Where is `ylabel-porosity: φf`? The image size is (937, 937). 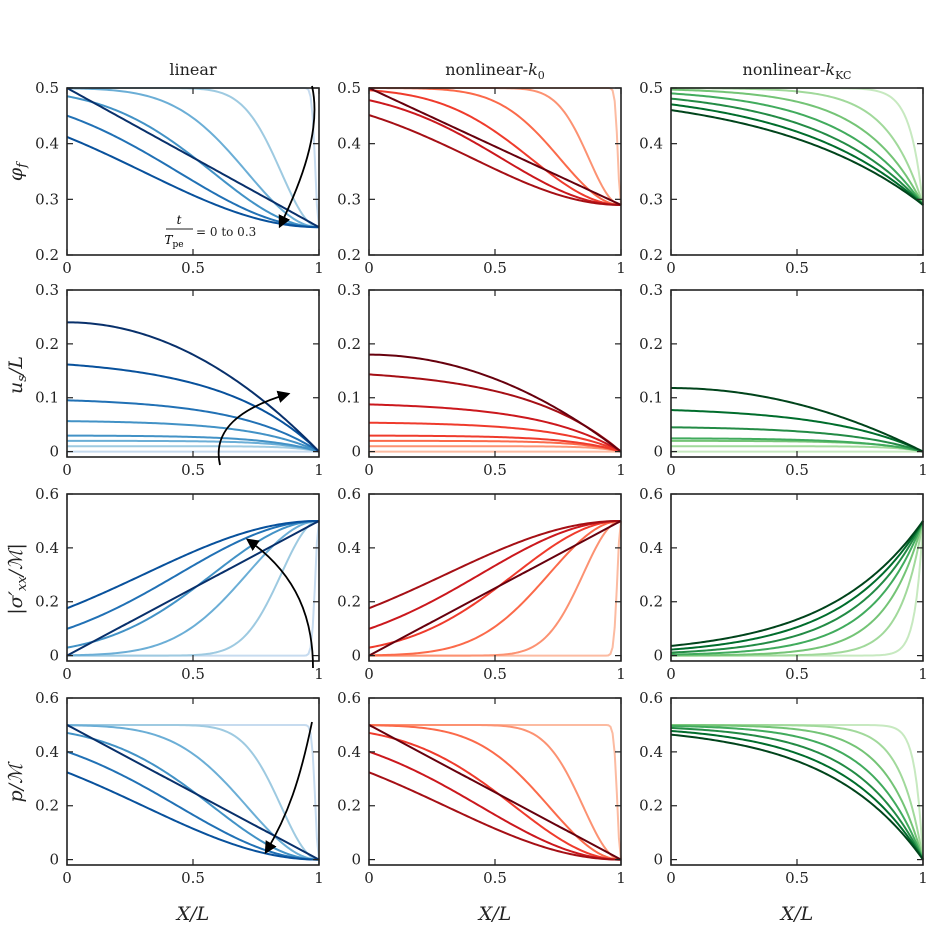
ylabel-porosity: φf is located at coordinates (17, 171).